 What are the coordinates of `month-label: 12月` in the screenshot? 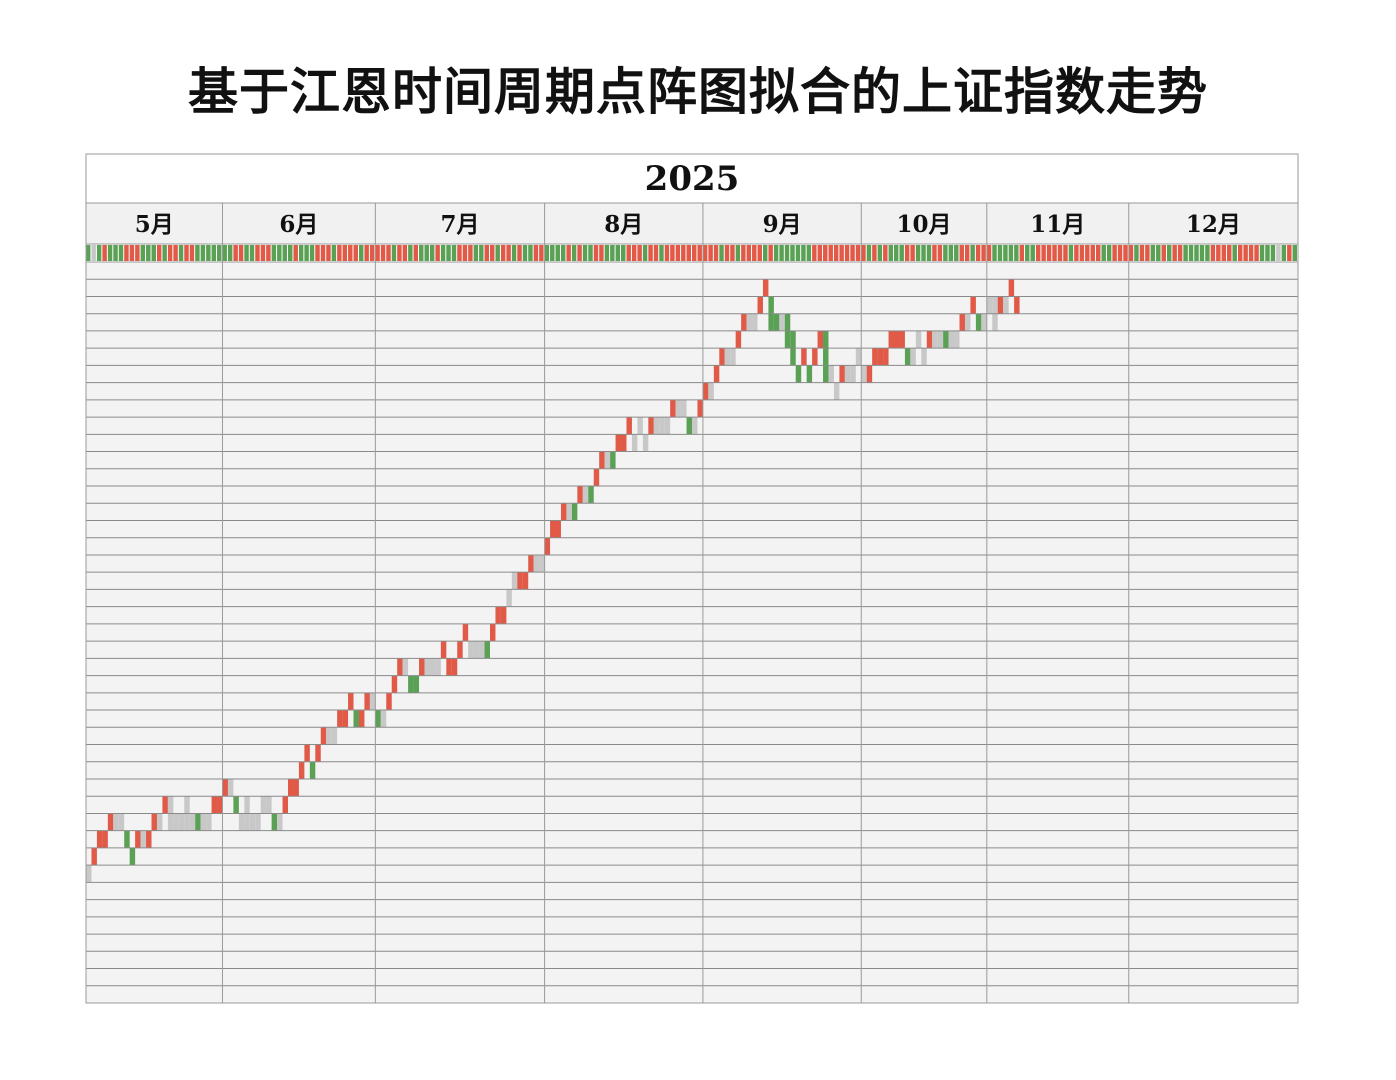 It's located at (1213, 224).